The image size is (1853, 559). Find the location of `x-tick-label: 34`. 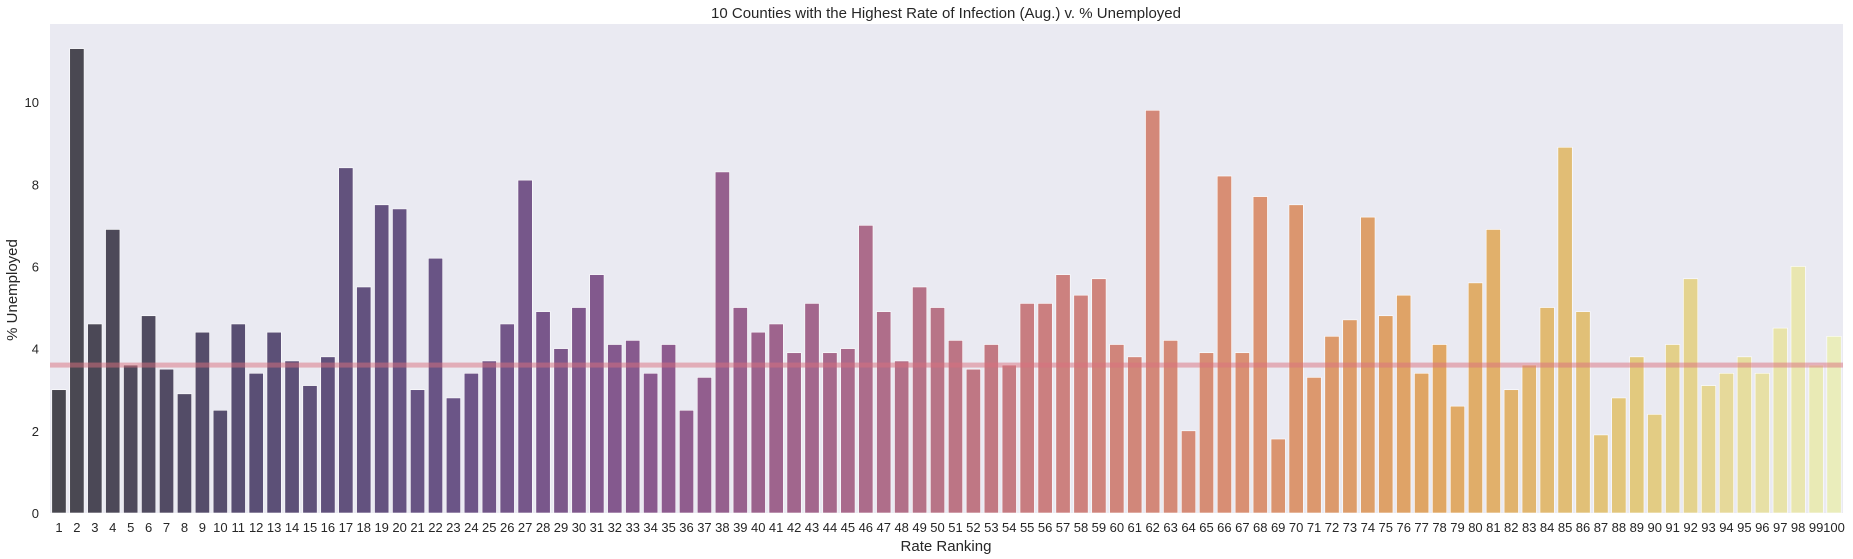

x-tick-label: 34 is located at coordinates (650, 527).